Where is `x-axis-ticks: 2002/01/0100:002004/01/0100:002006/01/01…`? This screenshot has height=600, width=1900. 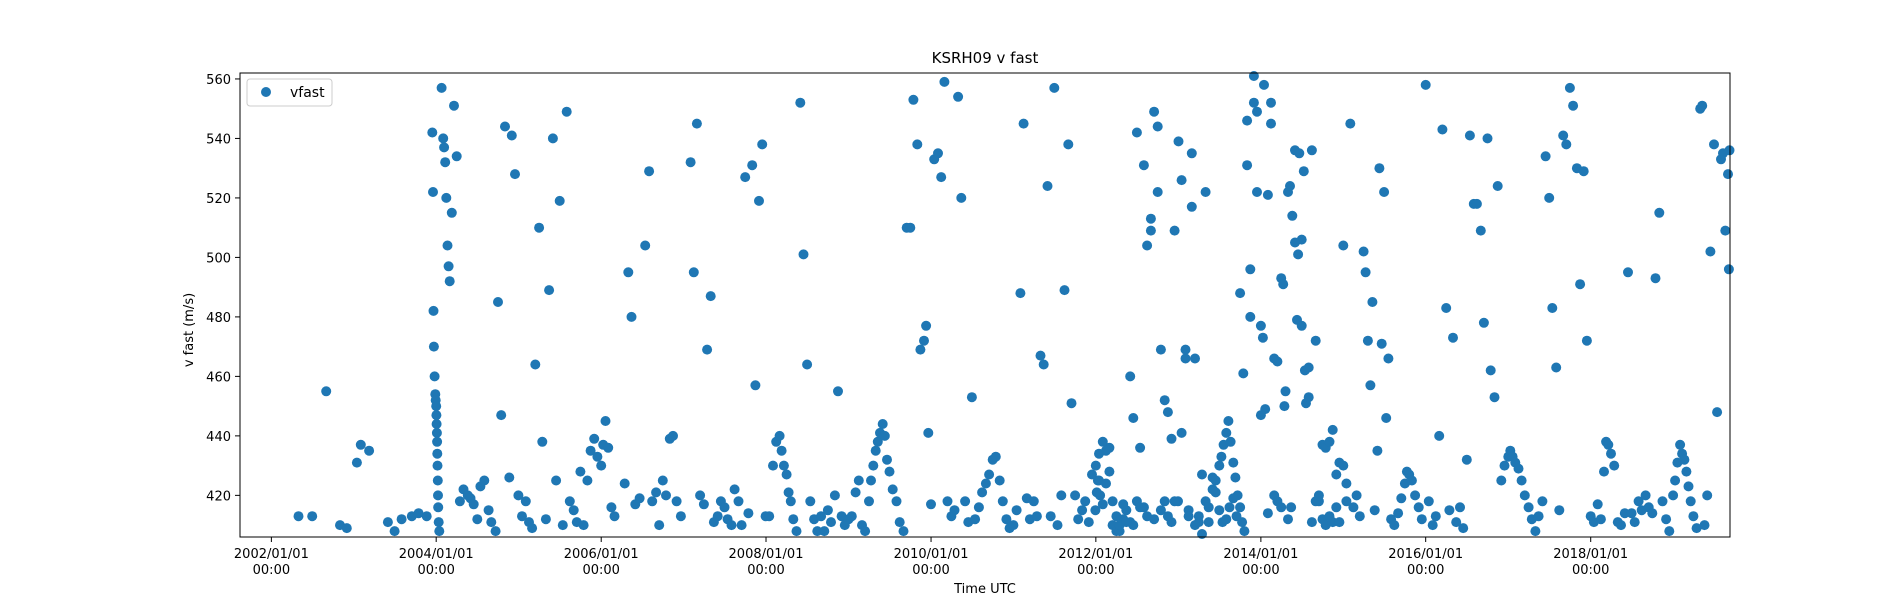 x-axis-ticks: 2002/01/0100:002004/01/0100:002006/01/01… is located at coordinates (931, 557).